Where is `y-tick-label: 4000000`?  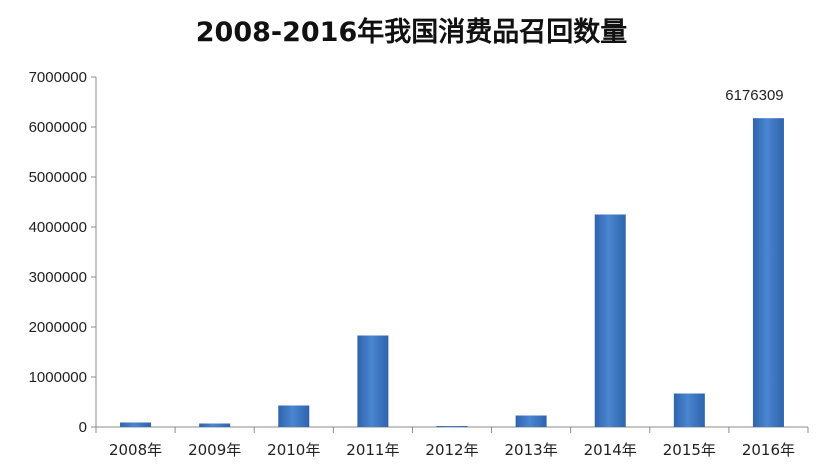 y-tick-label: 4000000 is located at coordinates (58, 227).